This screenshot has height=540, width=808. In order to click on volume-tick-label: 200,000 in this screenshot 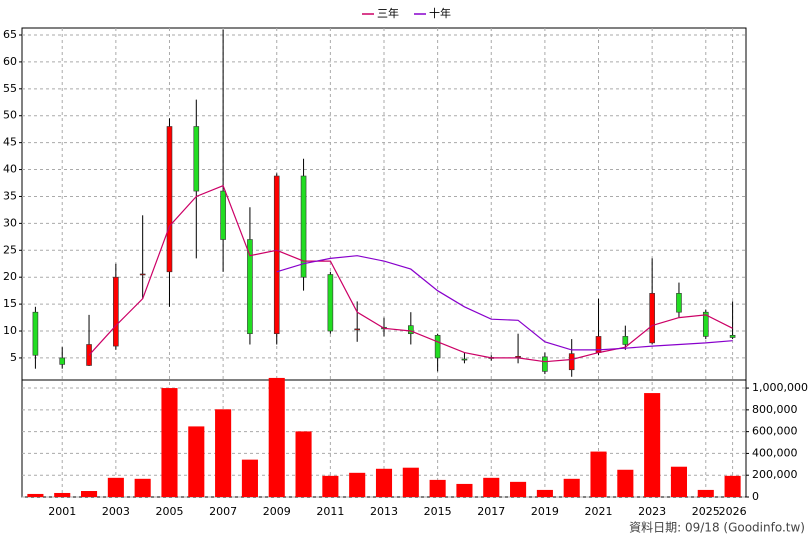, I will do `click(775, 474)`.